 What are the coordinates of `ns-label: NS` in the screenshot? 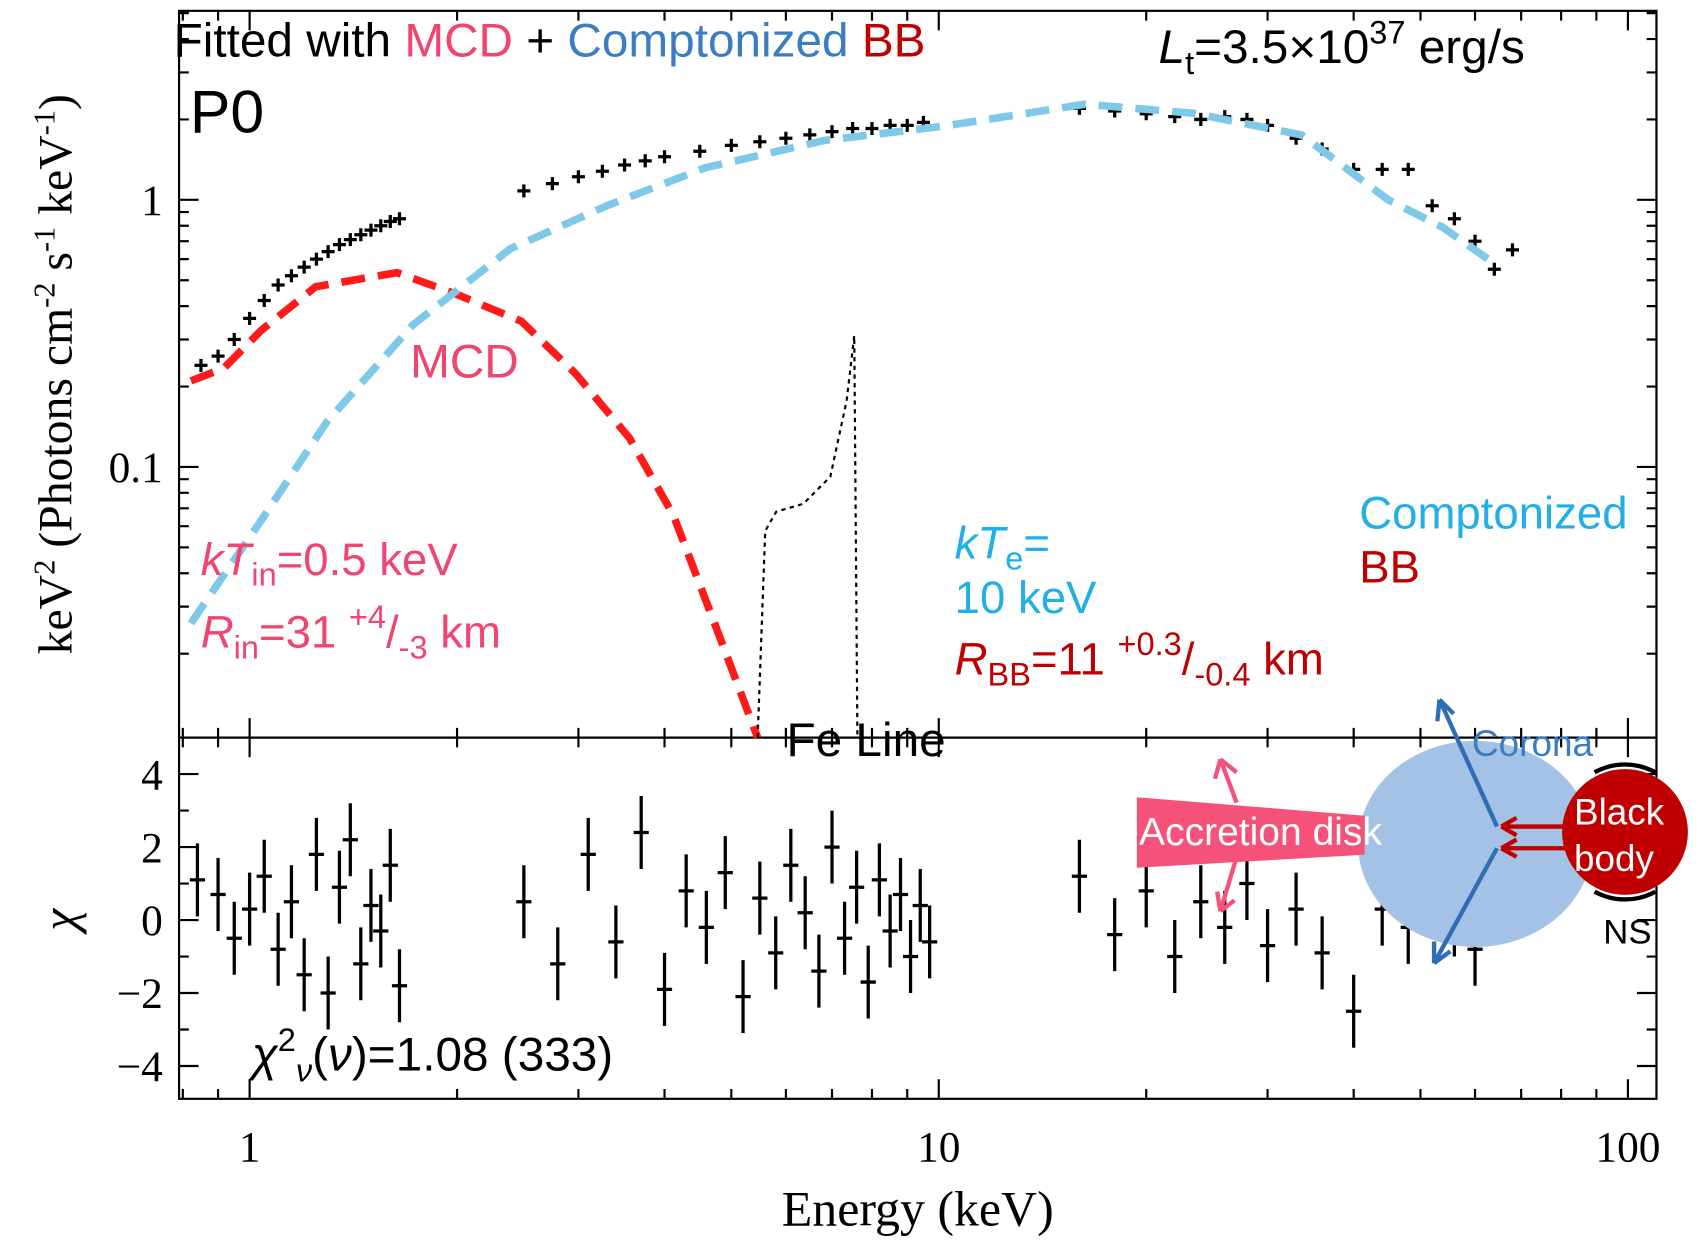 It's located at (1627, 933).